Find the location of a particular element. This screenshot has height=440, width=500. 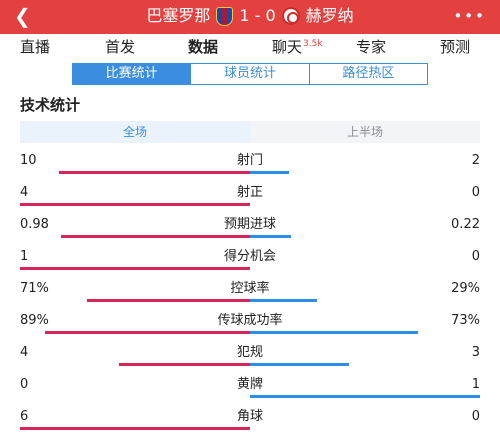

stat-name: 黄牌 is located at coordinates (249, 384).